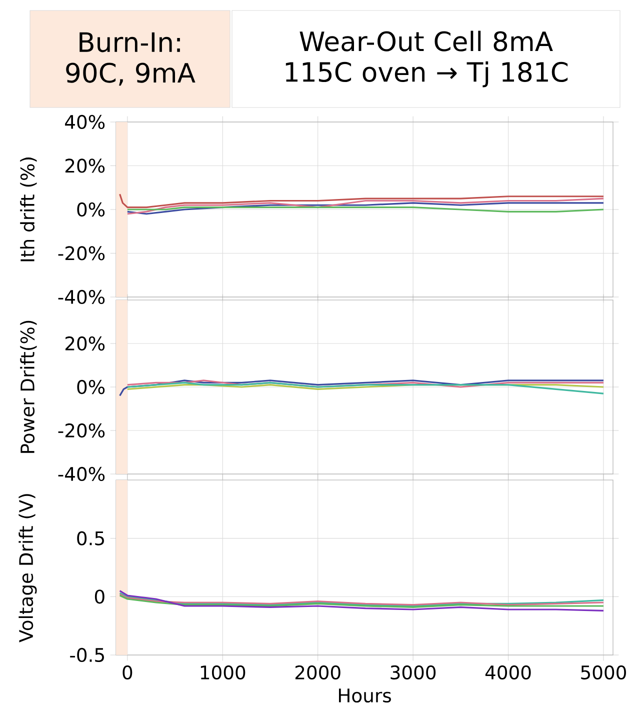 This screenshot has height=724, width=632. What do you see at coordinates (318, 672) in the screenshot?
I see `x-tick-label: 2000` at bounding box center [318, 672].